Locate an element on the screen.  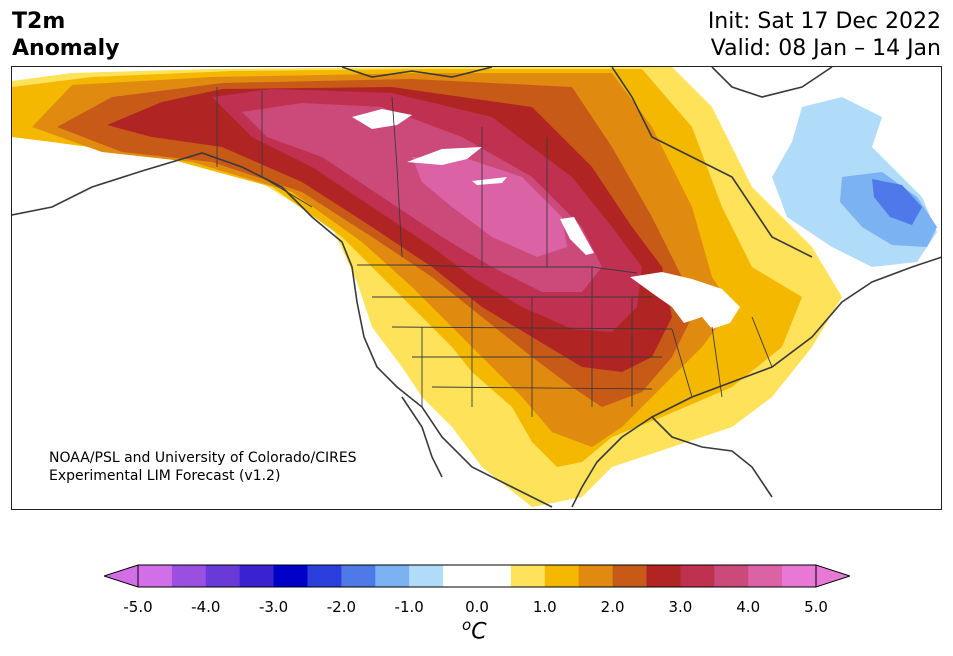
unit-degree-symbol: o is located at coordinates (467, 625).